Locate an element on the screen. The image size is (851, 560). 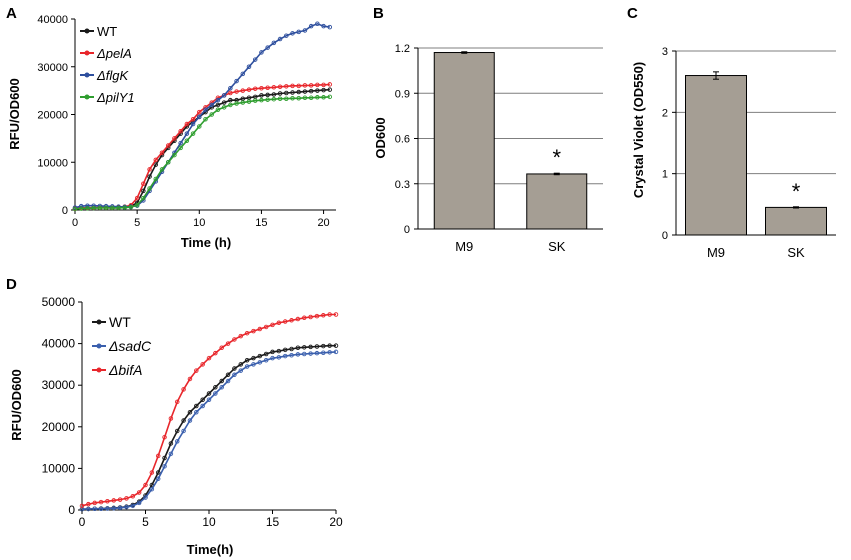
x-tick-label: 0 is located at coordinates (82, 522).